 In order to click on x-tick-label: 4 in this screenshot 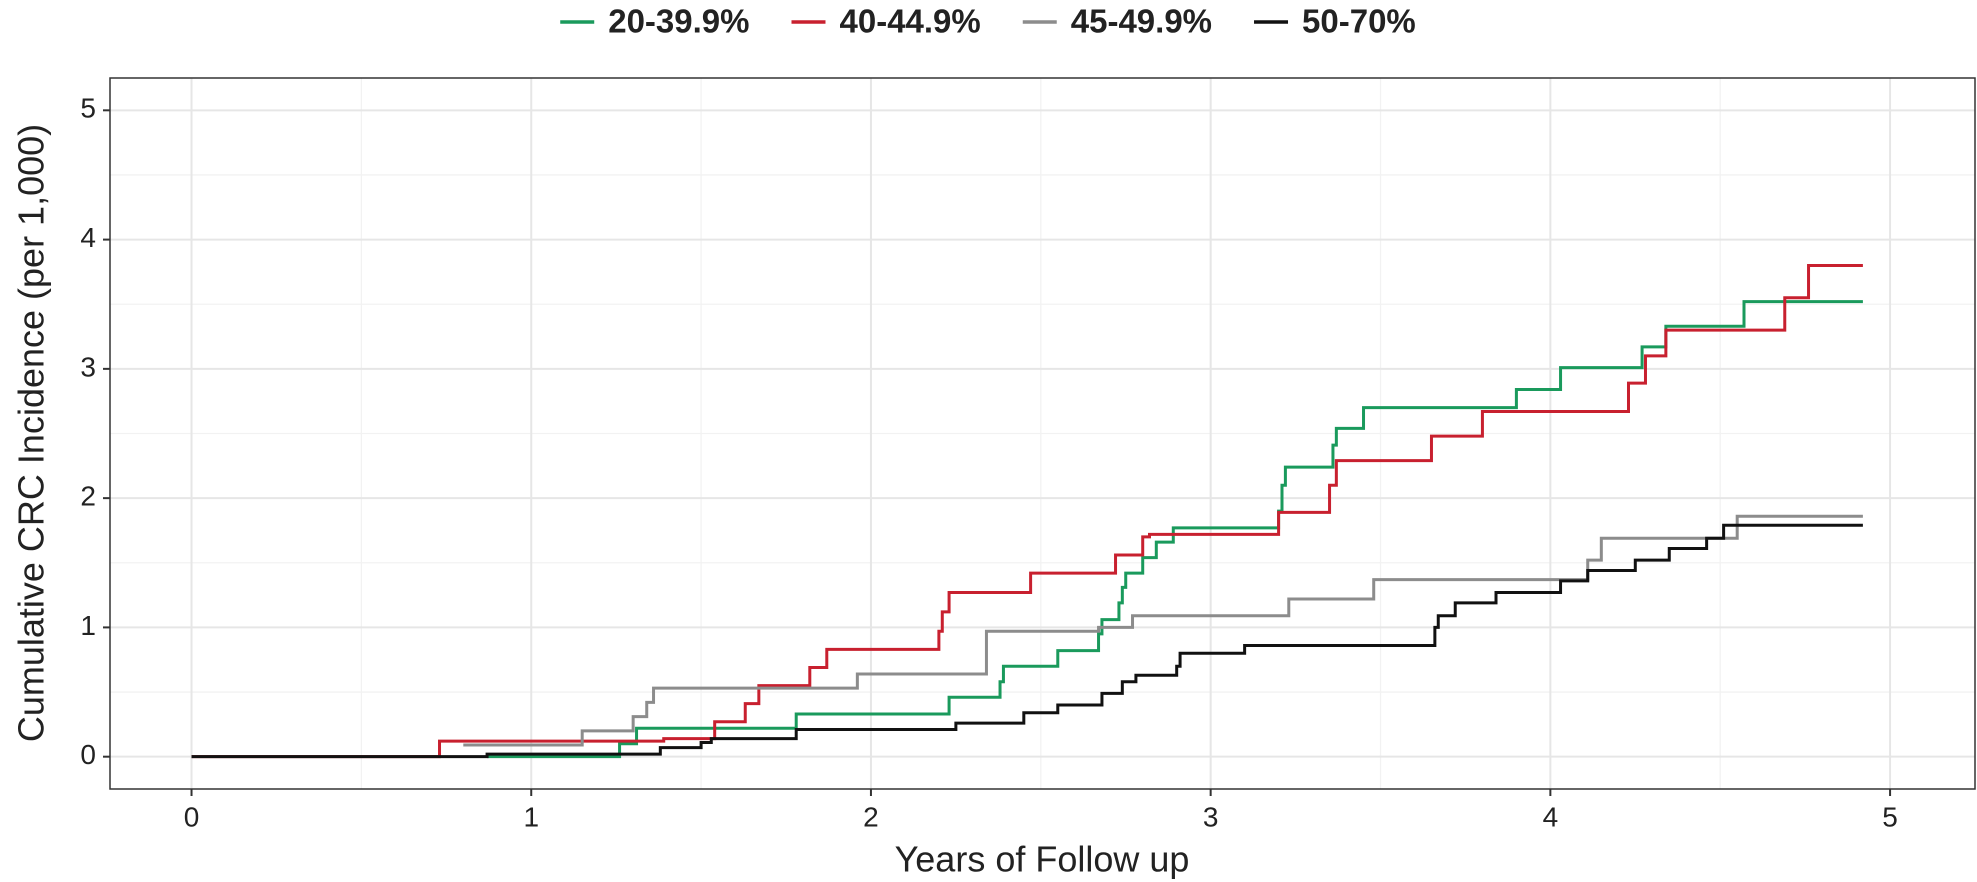, I will do `click(1551, 816)`.